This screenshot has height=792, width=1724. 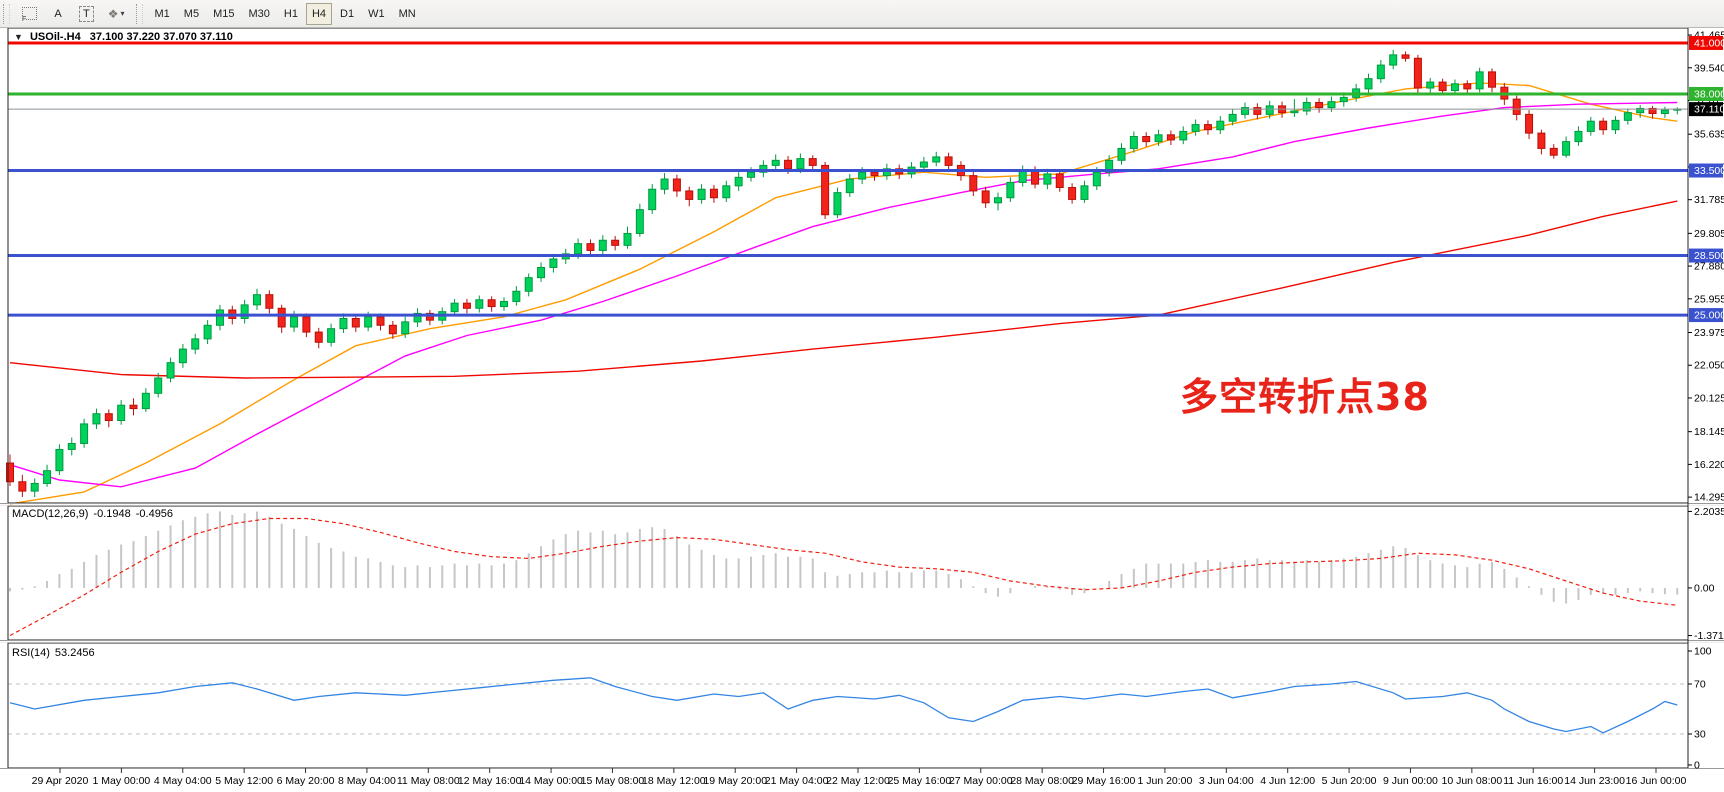 I want to click on macd-tick-label: 0.00, so click(x=1704, y=588).